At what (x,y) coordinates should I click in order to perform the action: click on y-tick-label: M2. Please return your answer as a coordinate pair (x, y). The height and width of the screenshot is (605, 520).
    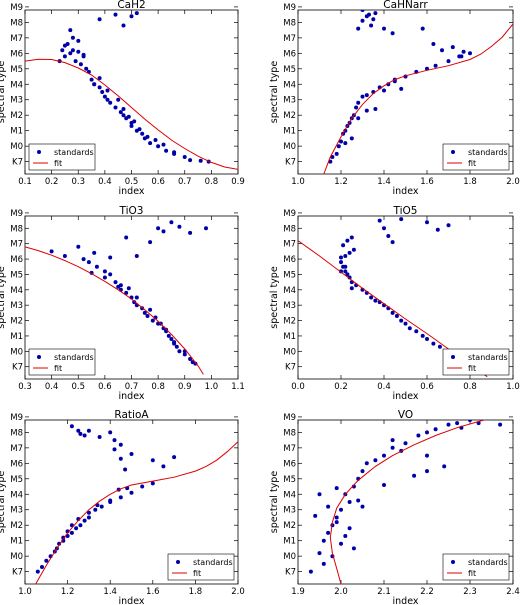
    Looking at the image, I should click on (289, 526).